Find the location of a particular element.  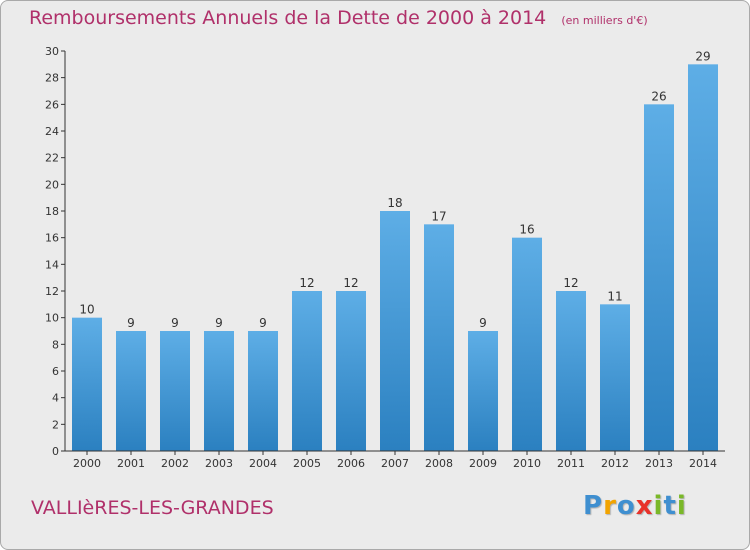

chart-unit-note: (en milliers d'€) is located at coordinates (604, 20).